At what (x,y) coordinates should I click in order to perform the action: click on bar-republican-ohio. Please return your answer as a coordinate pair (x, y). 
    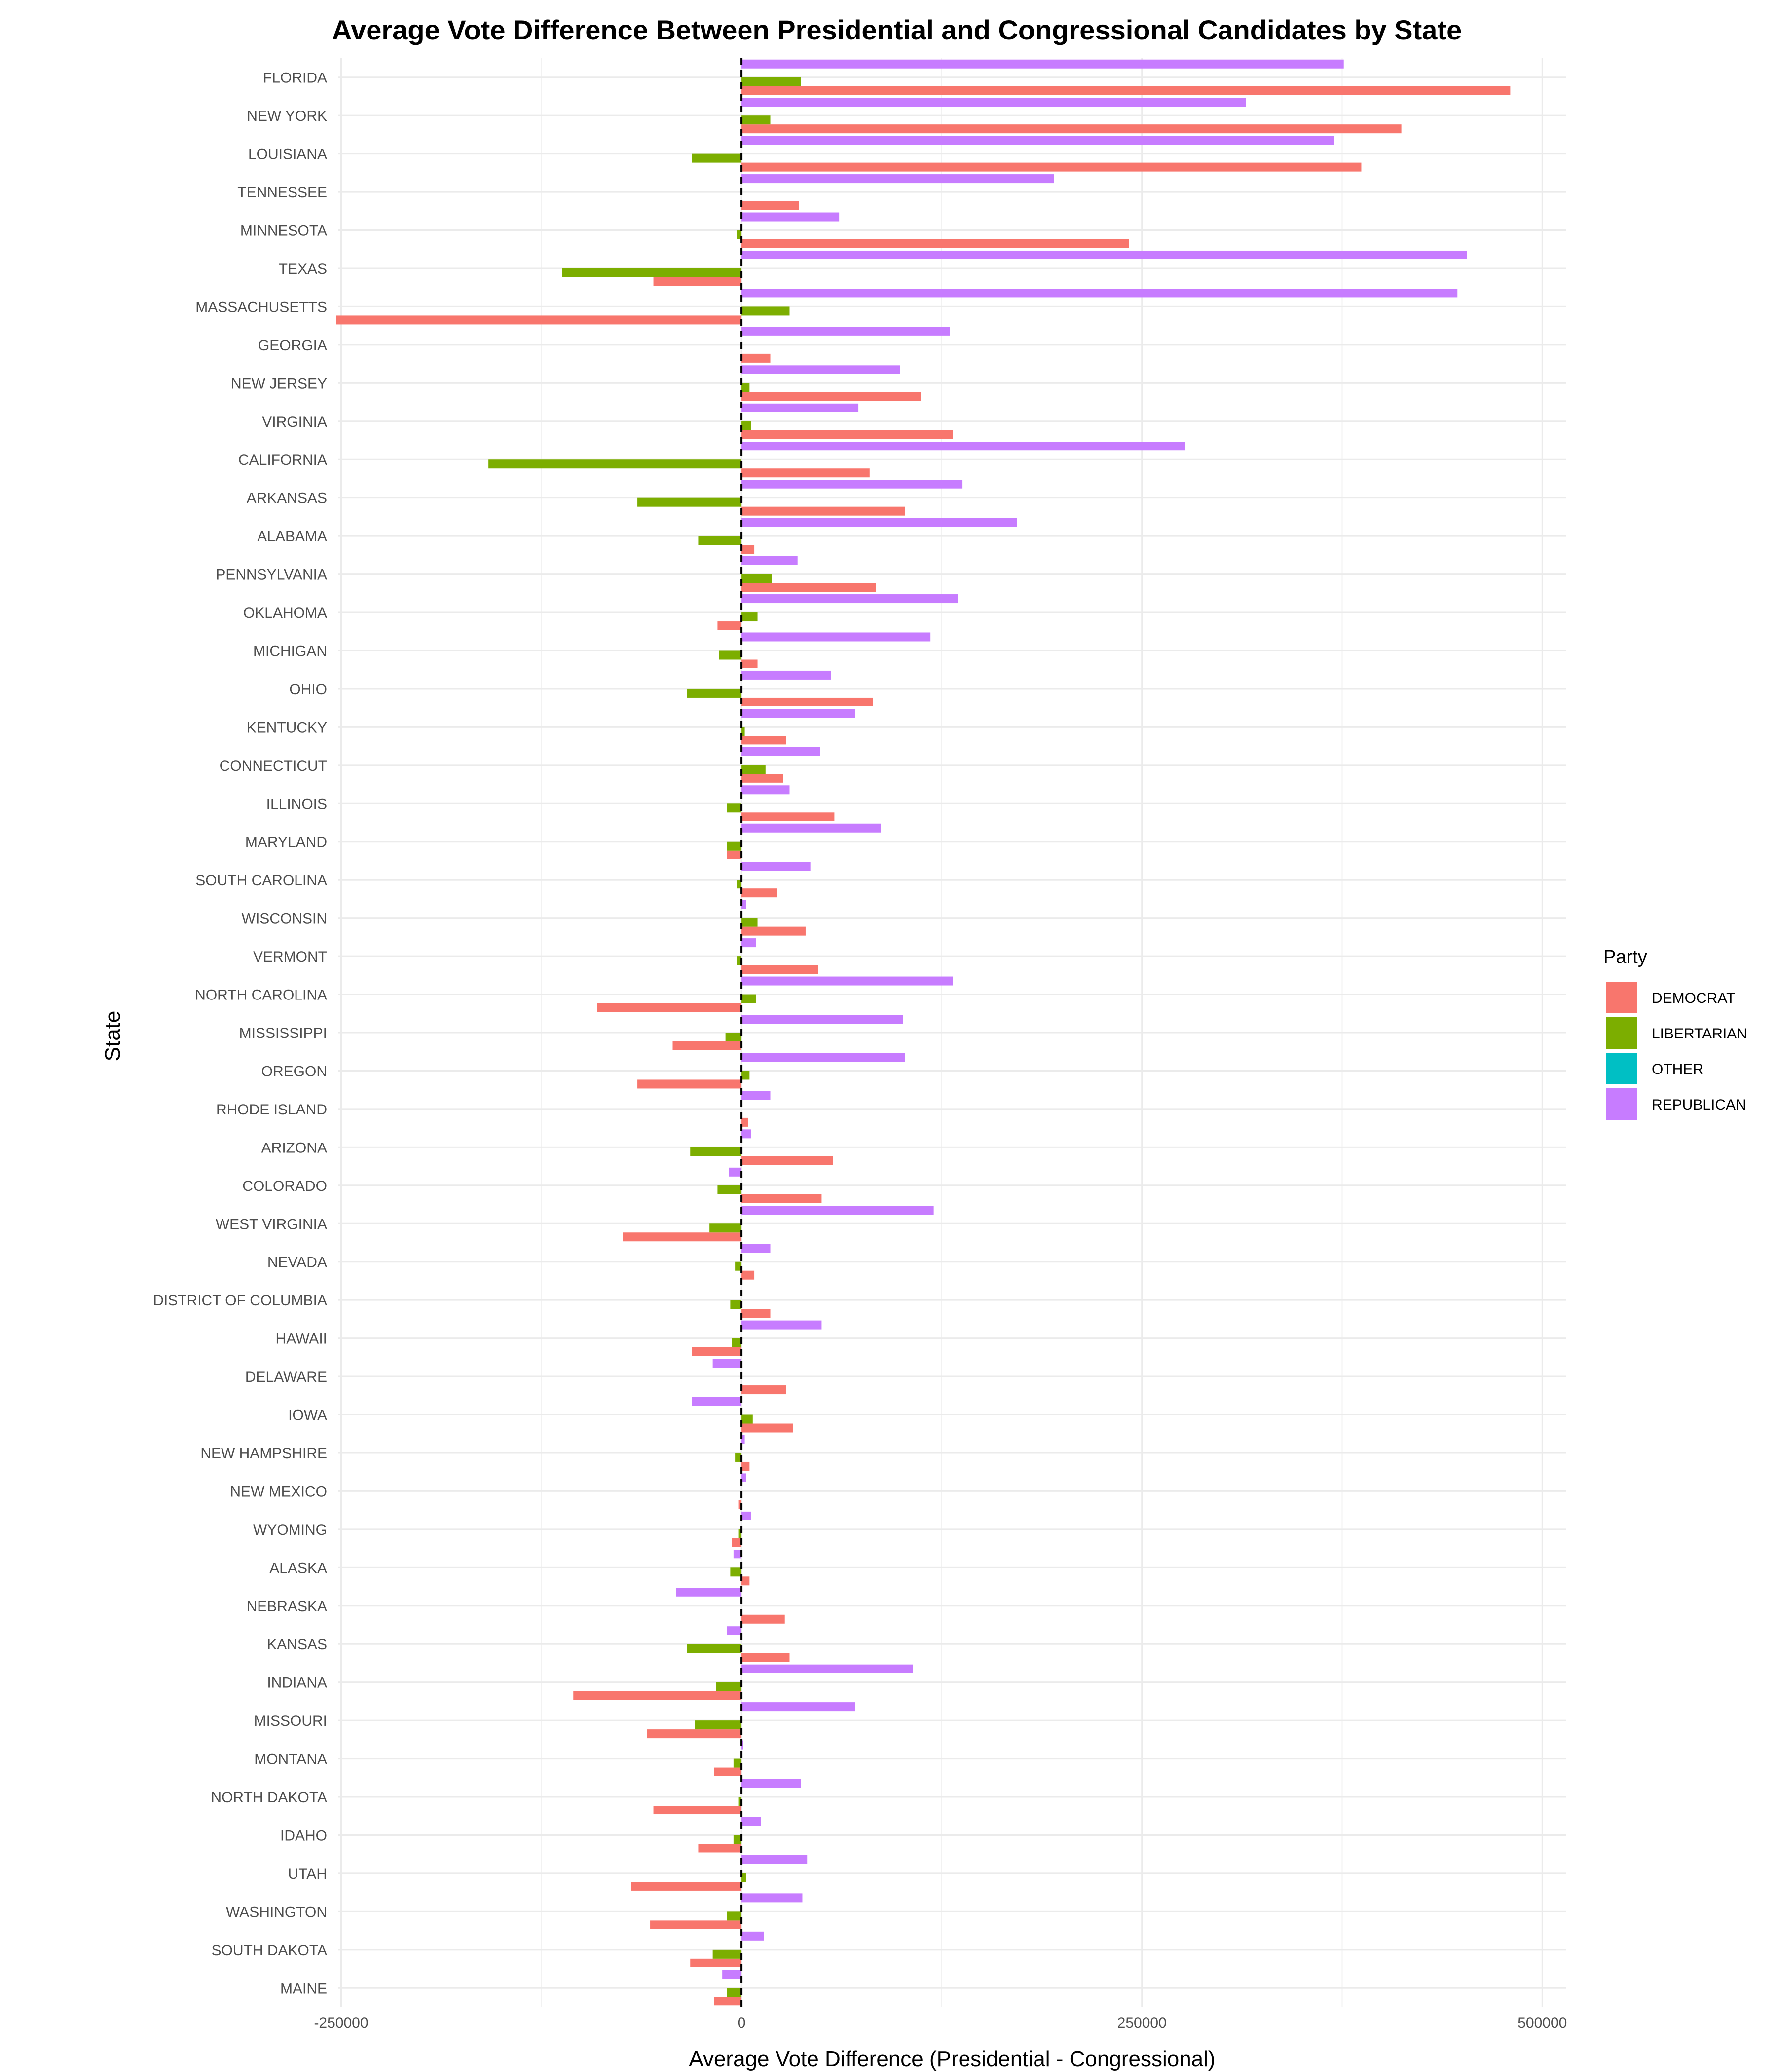
    Looking at the image, I should click on (786, 675).